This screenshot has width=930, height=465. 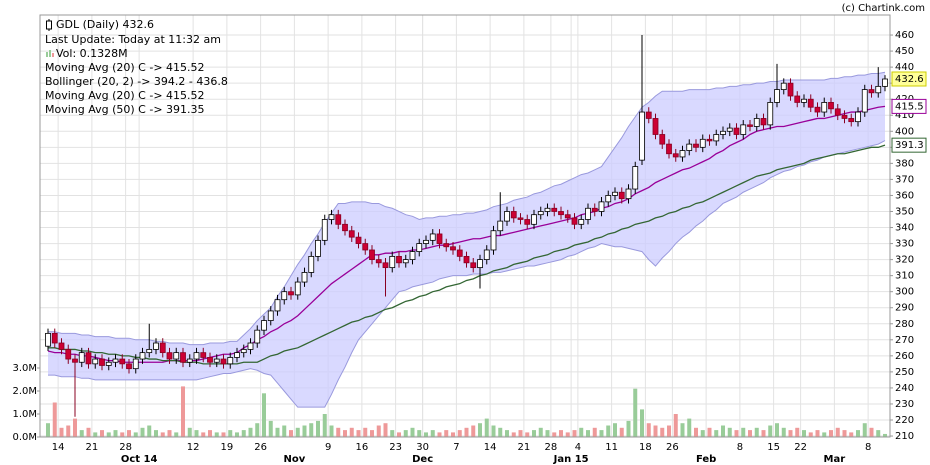 What do you see at coordinates (904, 276) in the screenshot?
I see `y-tick-label: 310` at bounding box center [904, 276].